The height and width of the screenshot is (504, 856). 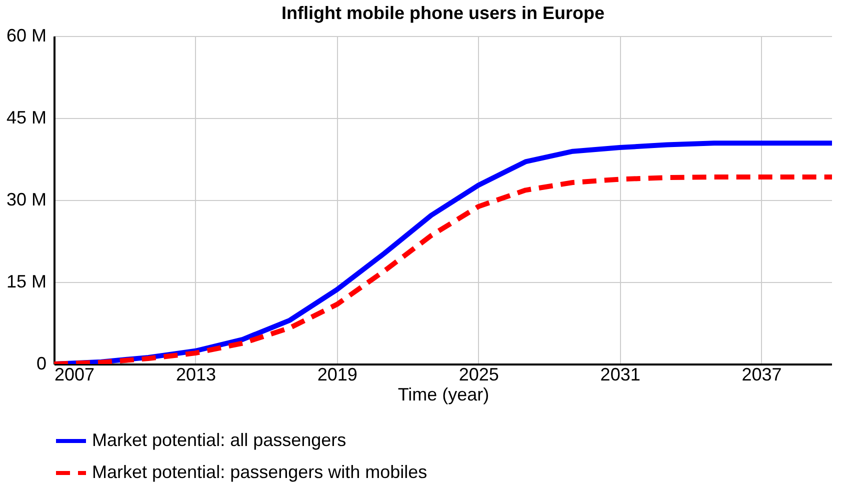 What do you see at coordinates (337, 374) in the screenshot?
I see `x-tick-label: 2019` at bounding box center [337, 374].